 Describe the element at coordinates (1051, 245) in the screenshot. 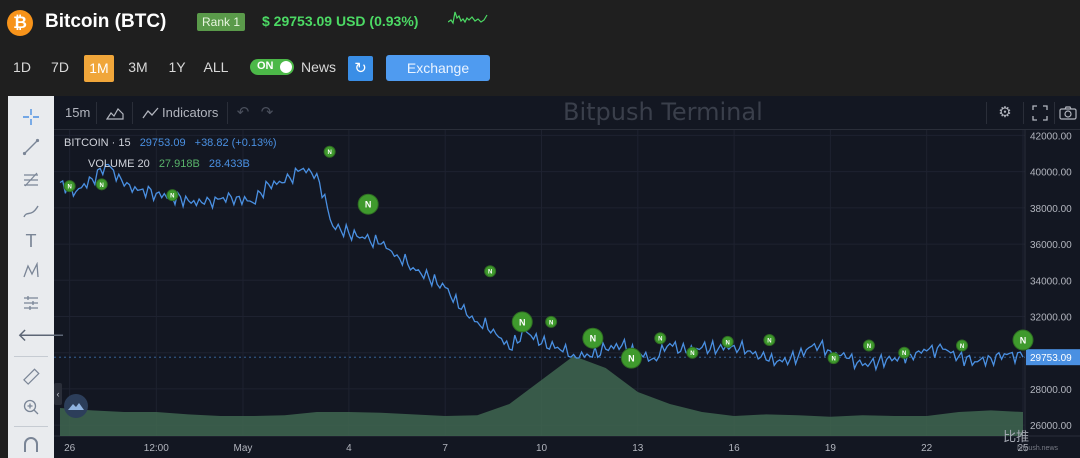

I see `y-tick-label: 36000.00` at that location.